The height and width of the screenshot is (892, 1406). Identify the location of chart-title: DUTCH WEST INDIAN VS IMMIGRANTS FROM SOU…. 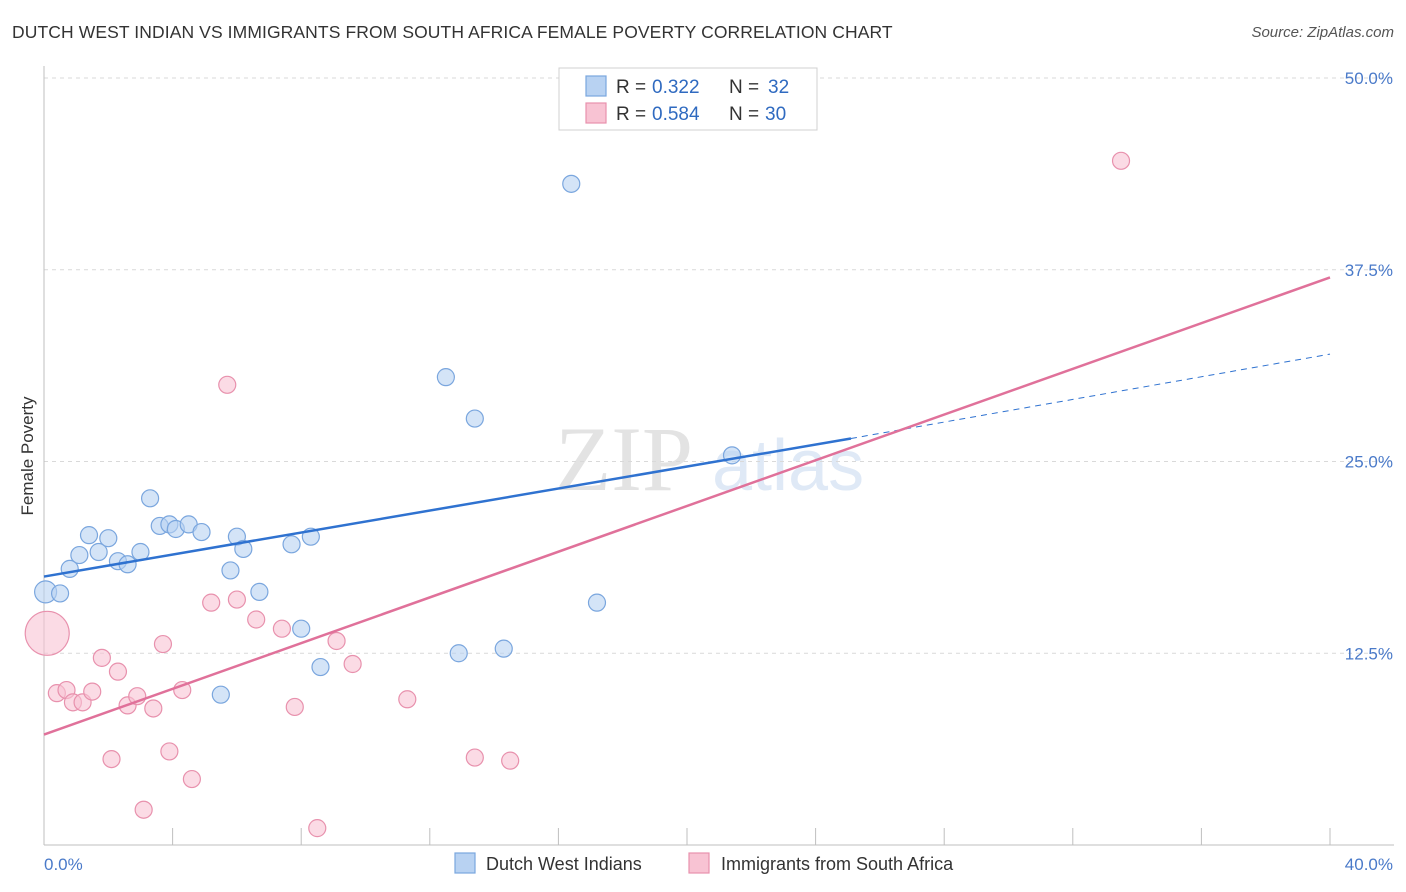
(452, 32).